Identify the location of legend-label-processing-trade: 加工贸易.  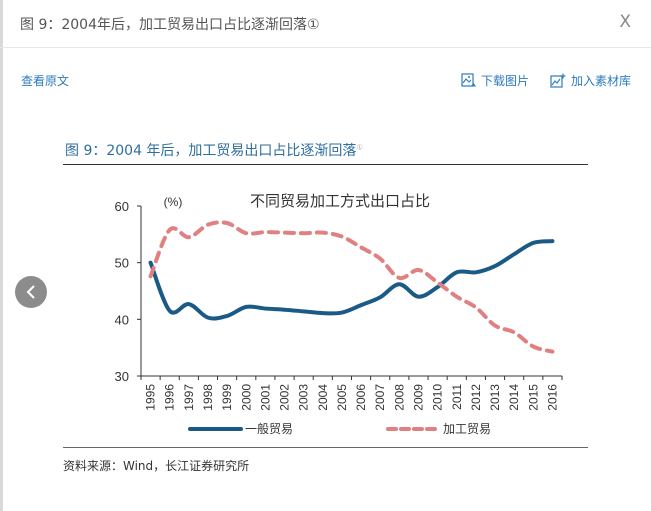
(467, 429).